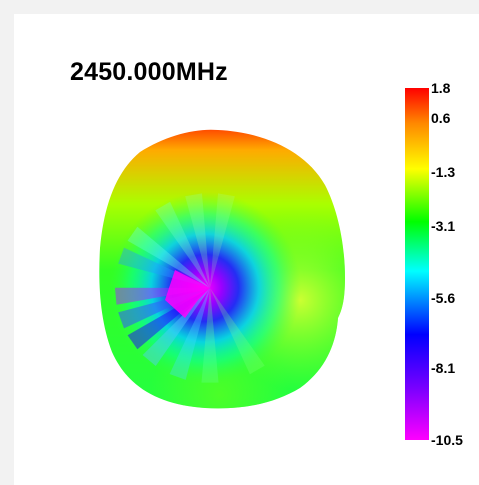 This screenshot has width=479, height=485. I want to click on colorbar-tick-label: -5.6, so click(443, 298).